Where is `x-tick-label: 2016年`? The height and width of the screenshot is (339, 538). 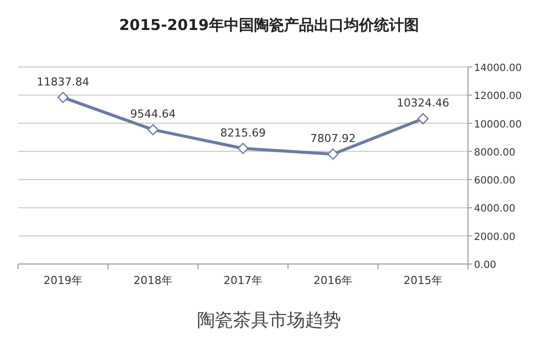 x-tick-label: 2016年 is located at coordinates (333, 280).